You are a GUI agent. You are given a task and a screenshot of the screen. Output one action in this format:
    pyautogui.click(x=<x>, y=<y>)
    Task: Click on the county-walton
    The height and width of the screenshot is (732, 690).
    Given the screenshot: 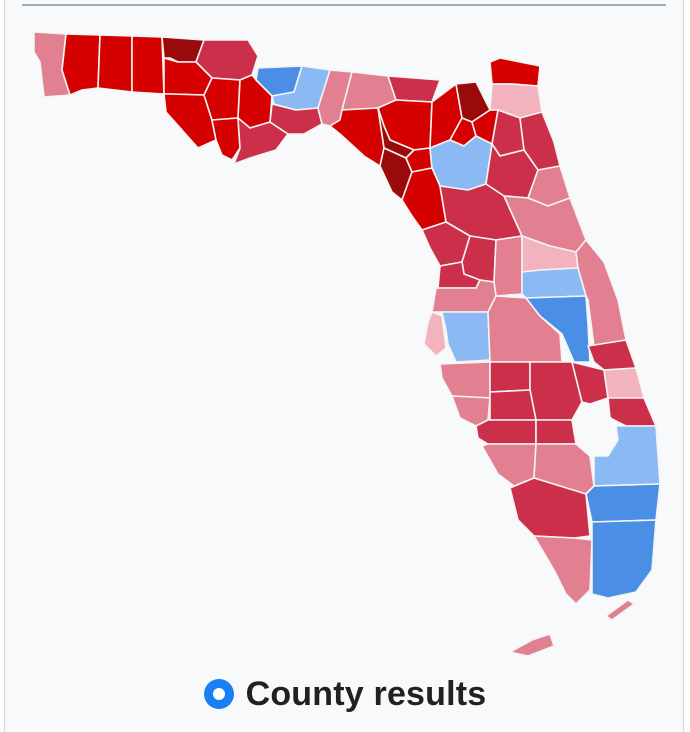 What is the action you would take?
    pyautogui.click(x=148, y=65)
    